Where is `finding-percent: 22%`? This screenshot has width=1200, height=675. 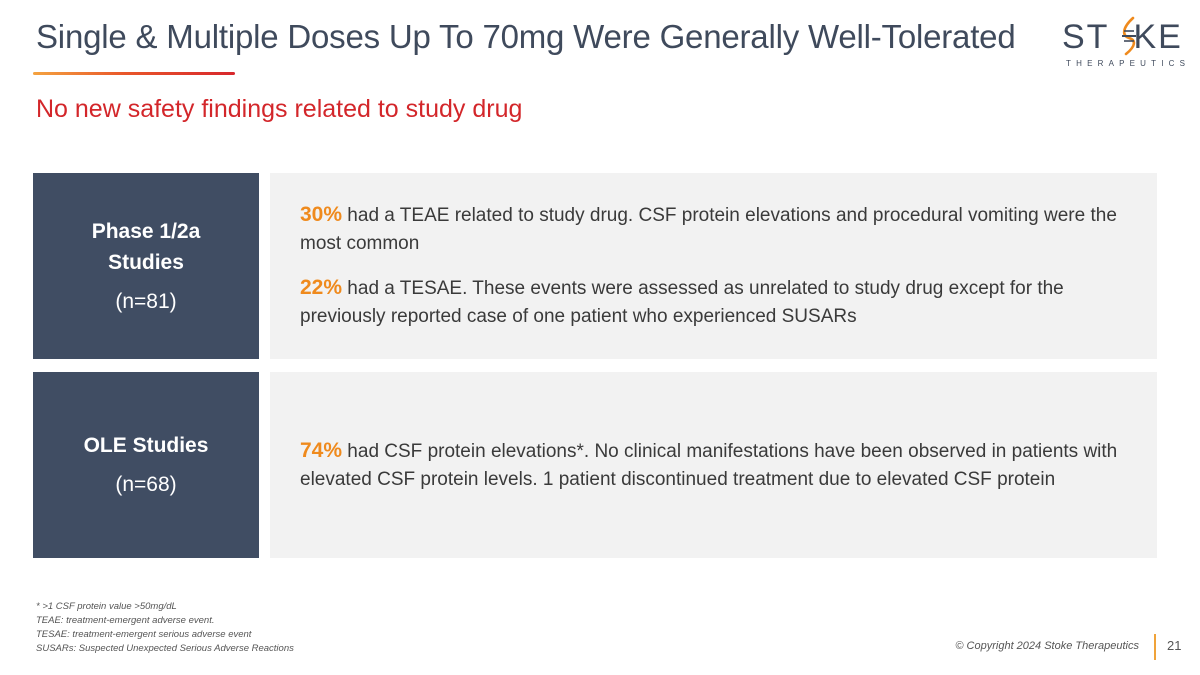
finding-percent: 22% is located at coordinates (321, 287).